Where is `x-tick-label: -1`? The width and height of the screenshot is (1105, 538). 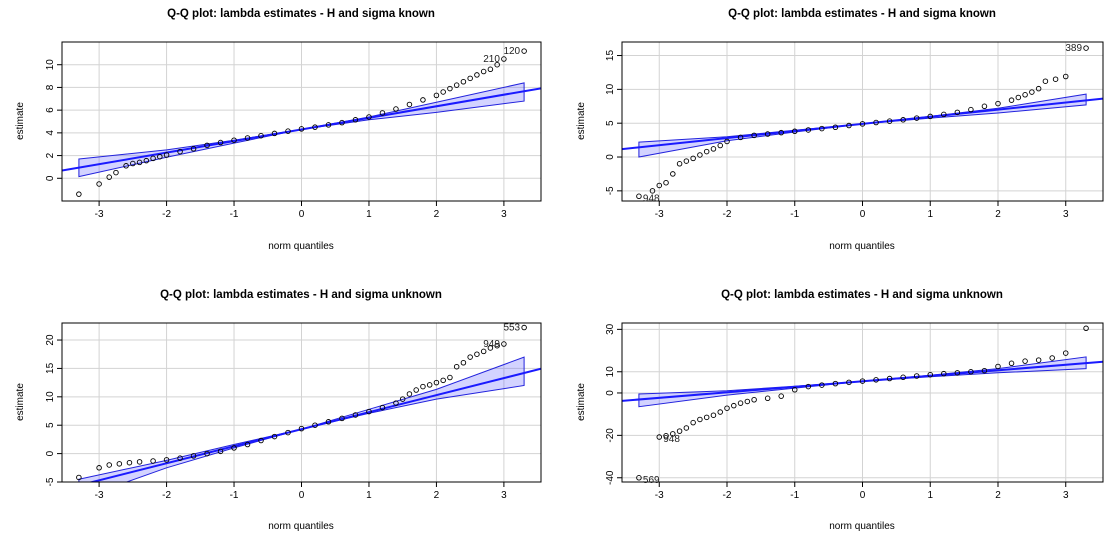
x-tick-label: -1 is located at coordinates (794, 214).